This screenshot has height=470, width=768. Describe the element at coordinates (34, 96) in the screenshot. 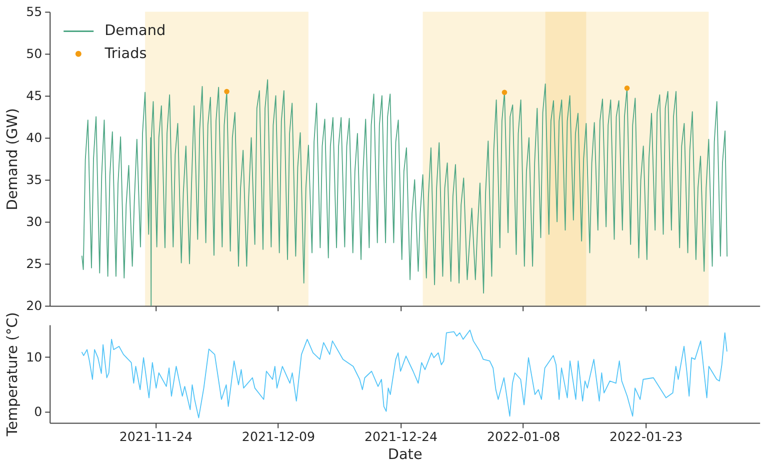

I see `y-tick-label: 45` at that location.